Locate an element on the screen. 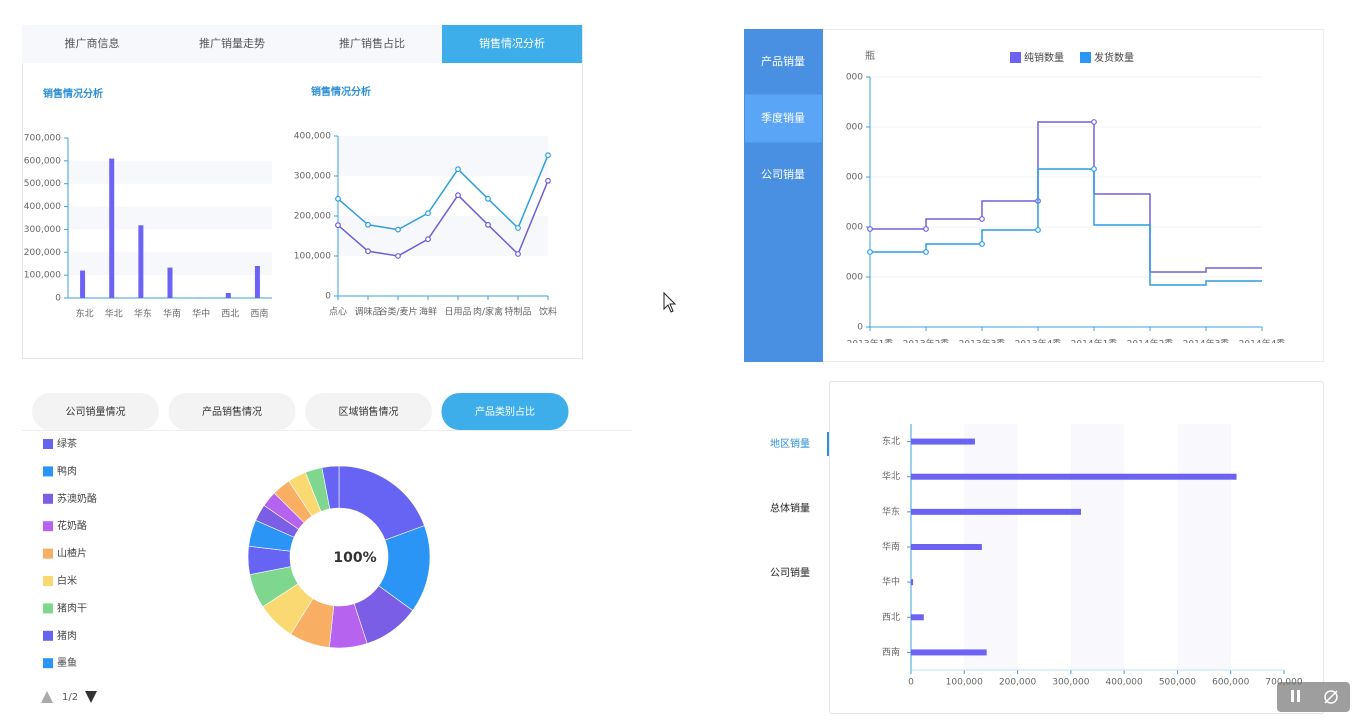  legend-label: 发货数量 is located at coordinates (1114, 57).